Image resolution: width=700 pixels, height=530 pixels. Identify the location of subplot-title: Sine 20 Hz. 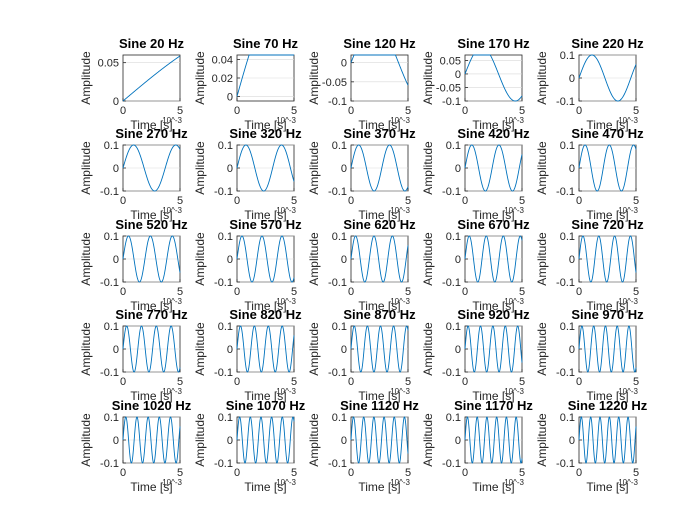
(152, 43).